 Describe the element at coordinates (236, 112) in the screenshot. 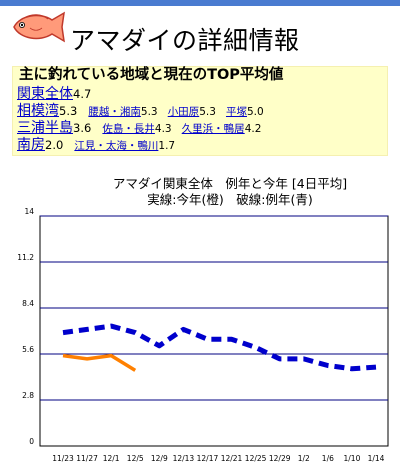

I see `subregion-link: 平塚` at that location.